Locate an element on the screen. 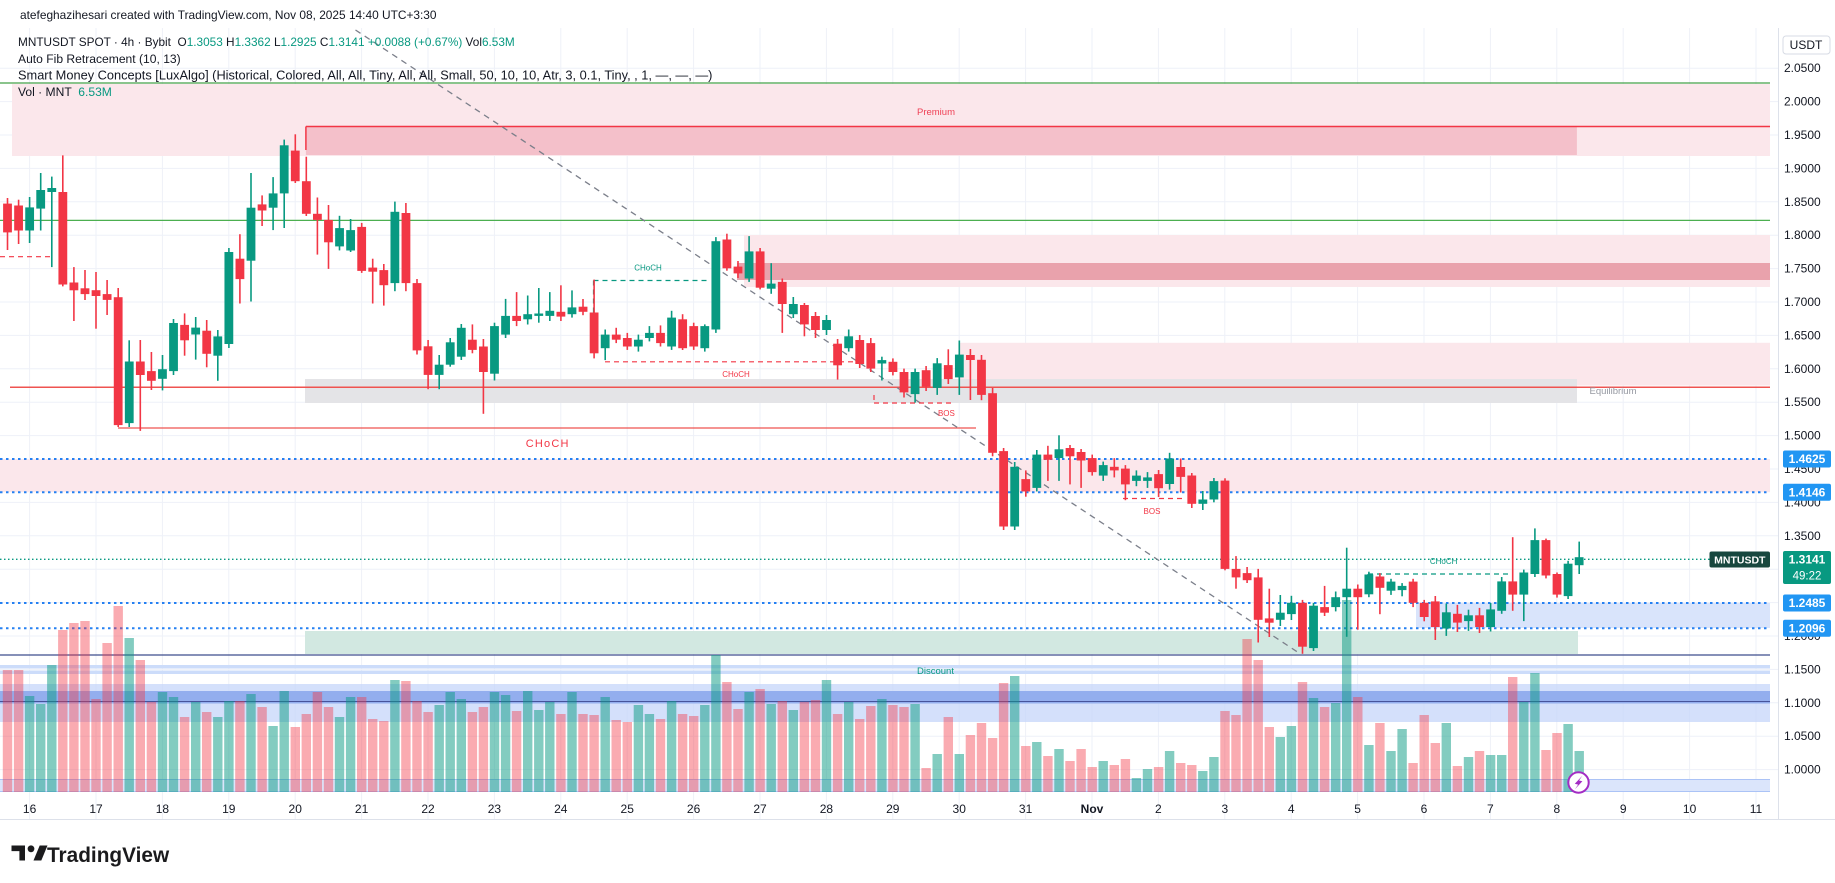 The width and height of the screenshot is (1835, 883). svg-text: 19 is located at coordinates (229, 809).